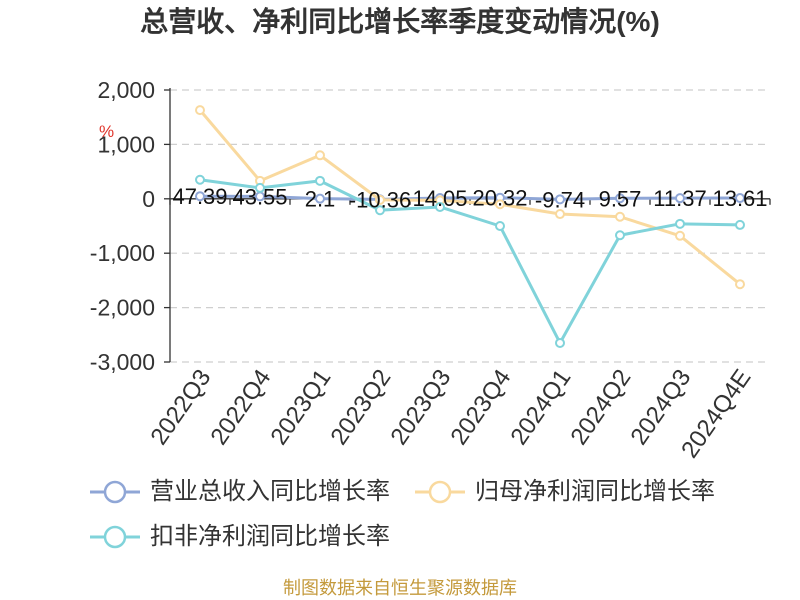  I want to click on data-label: 11.37, so click(679, 198).